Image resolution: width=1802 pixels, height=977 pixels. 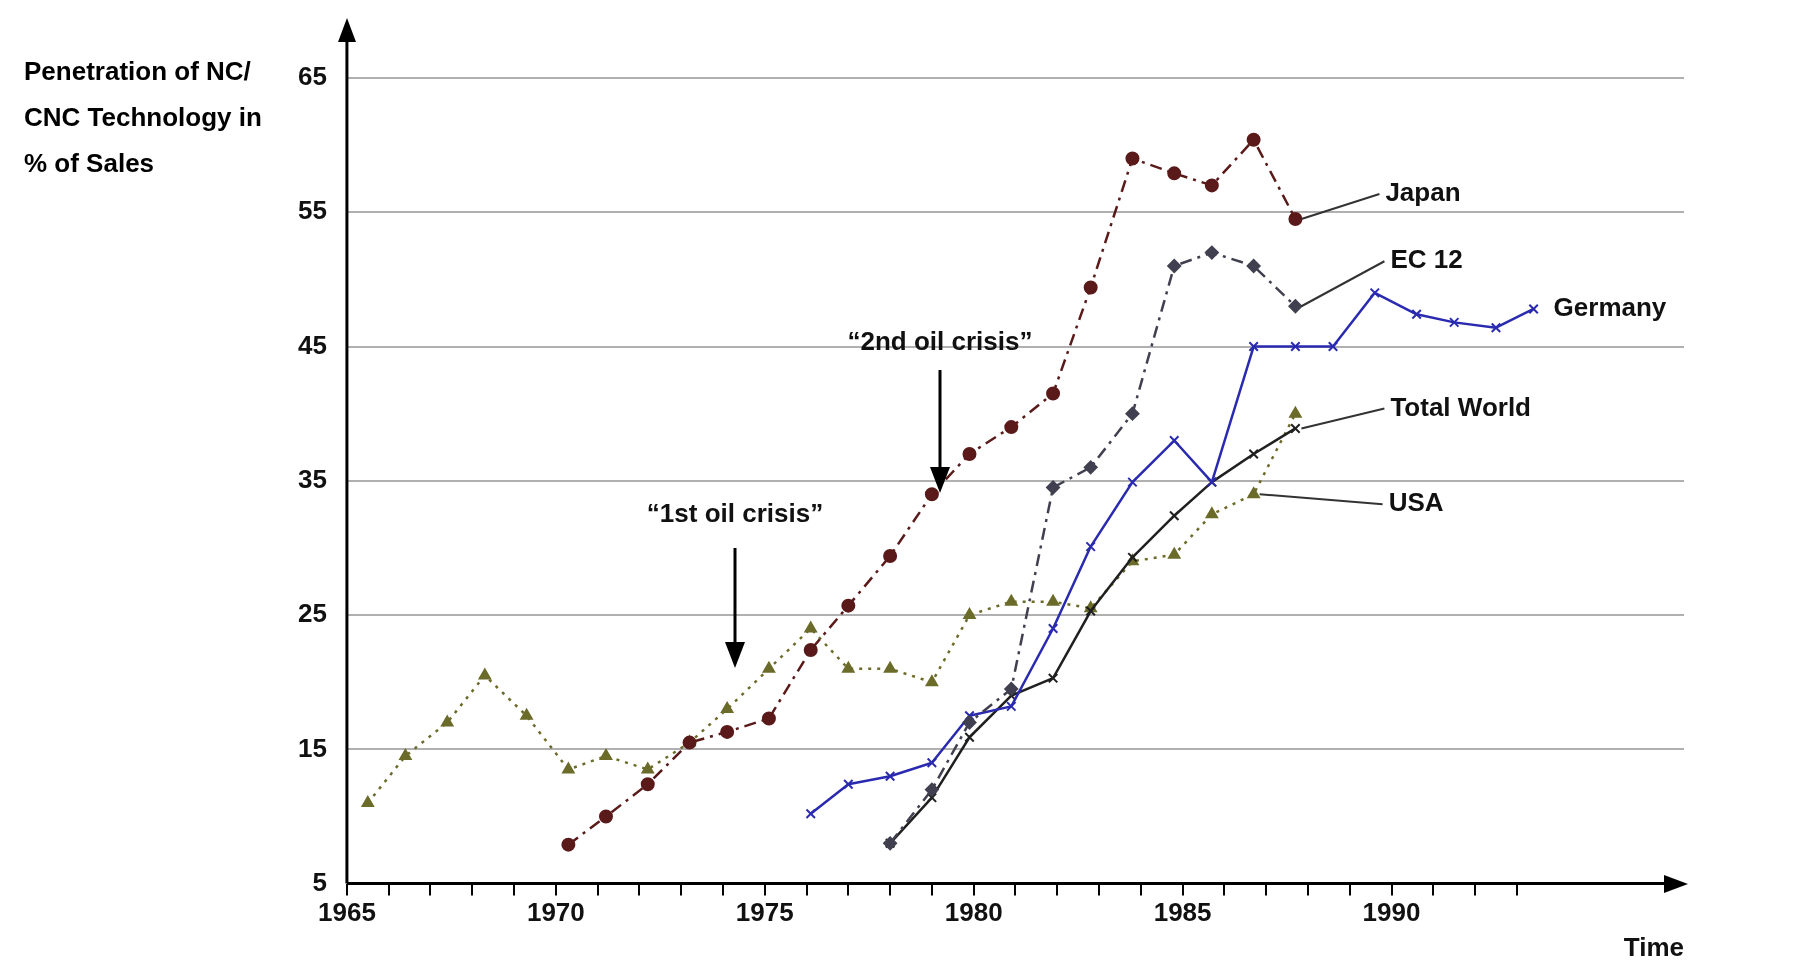 I want to click on x-axis-title: Time, so click(x=1653, y=946).